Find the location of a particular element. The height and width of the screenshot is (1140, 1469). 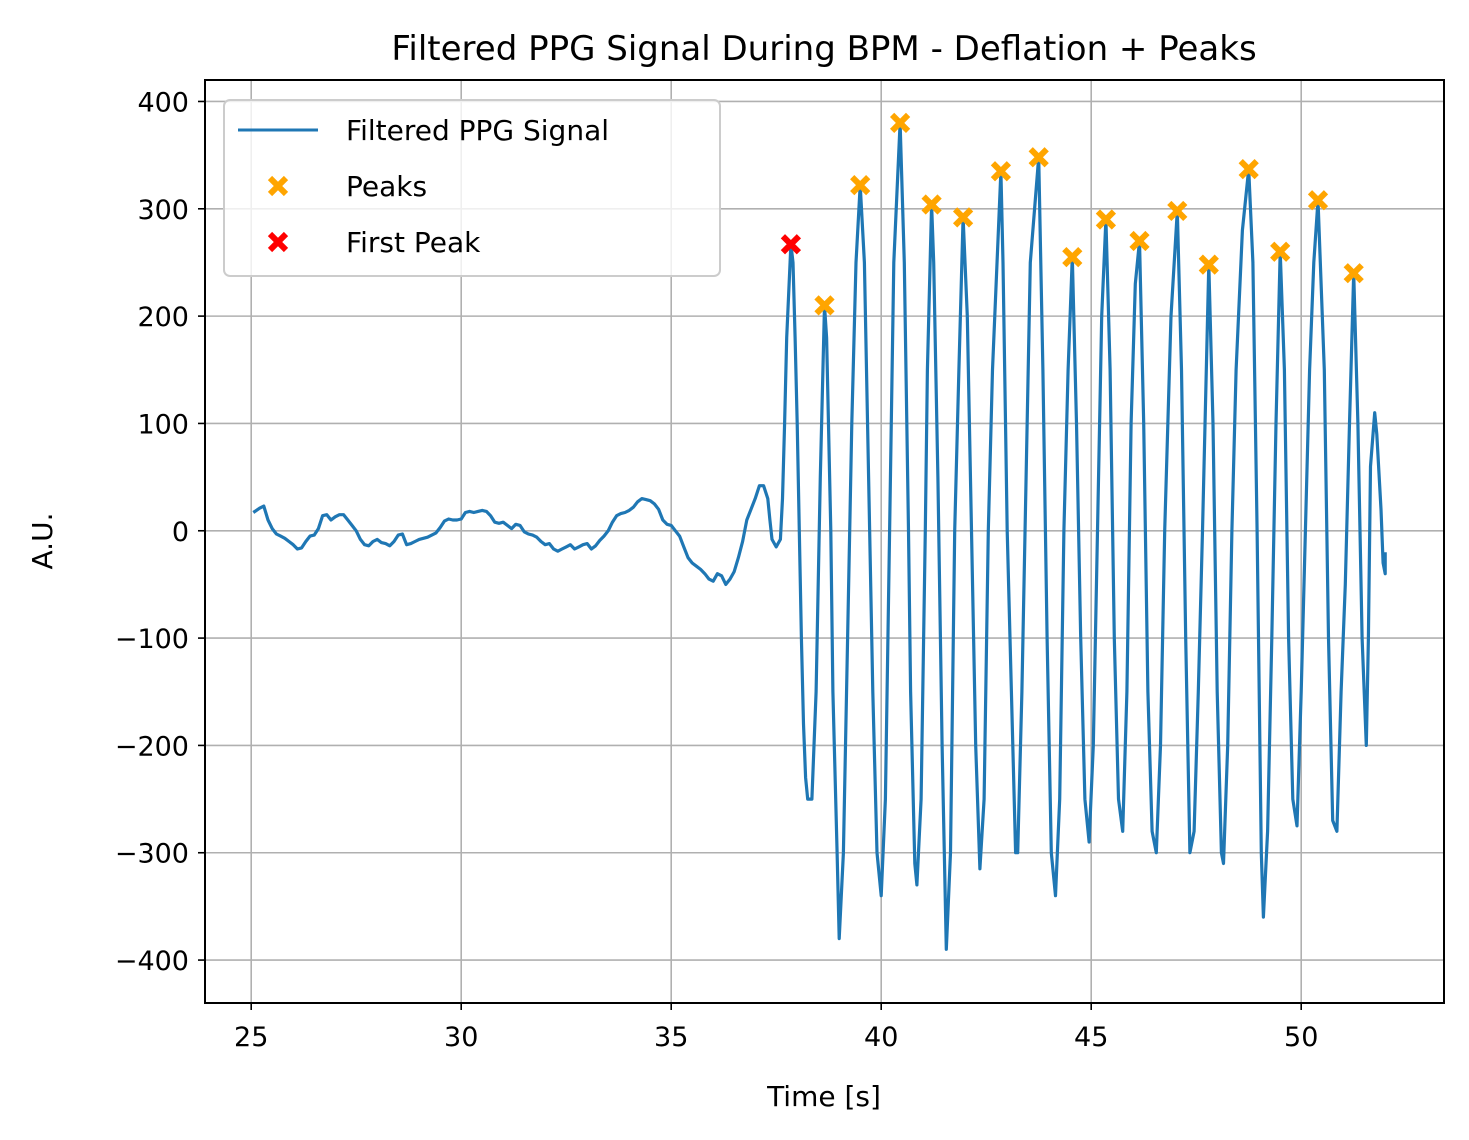

legend-label-signal: Filtered PPG Signal is located at coordinates (477, 130).